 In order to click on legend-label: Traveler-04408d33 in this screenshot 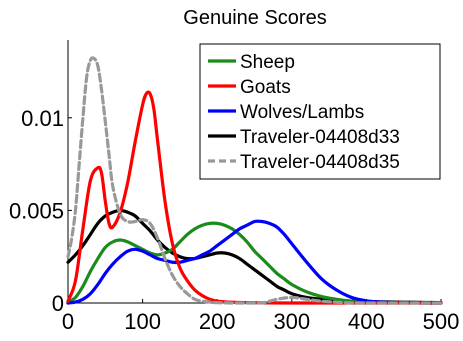, I will do `click(320, 137)`.